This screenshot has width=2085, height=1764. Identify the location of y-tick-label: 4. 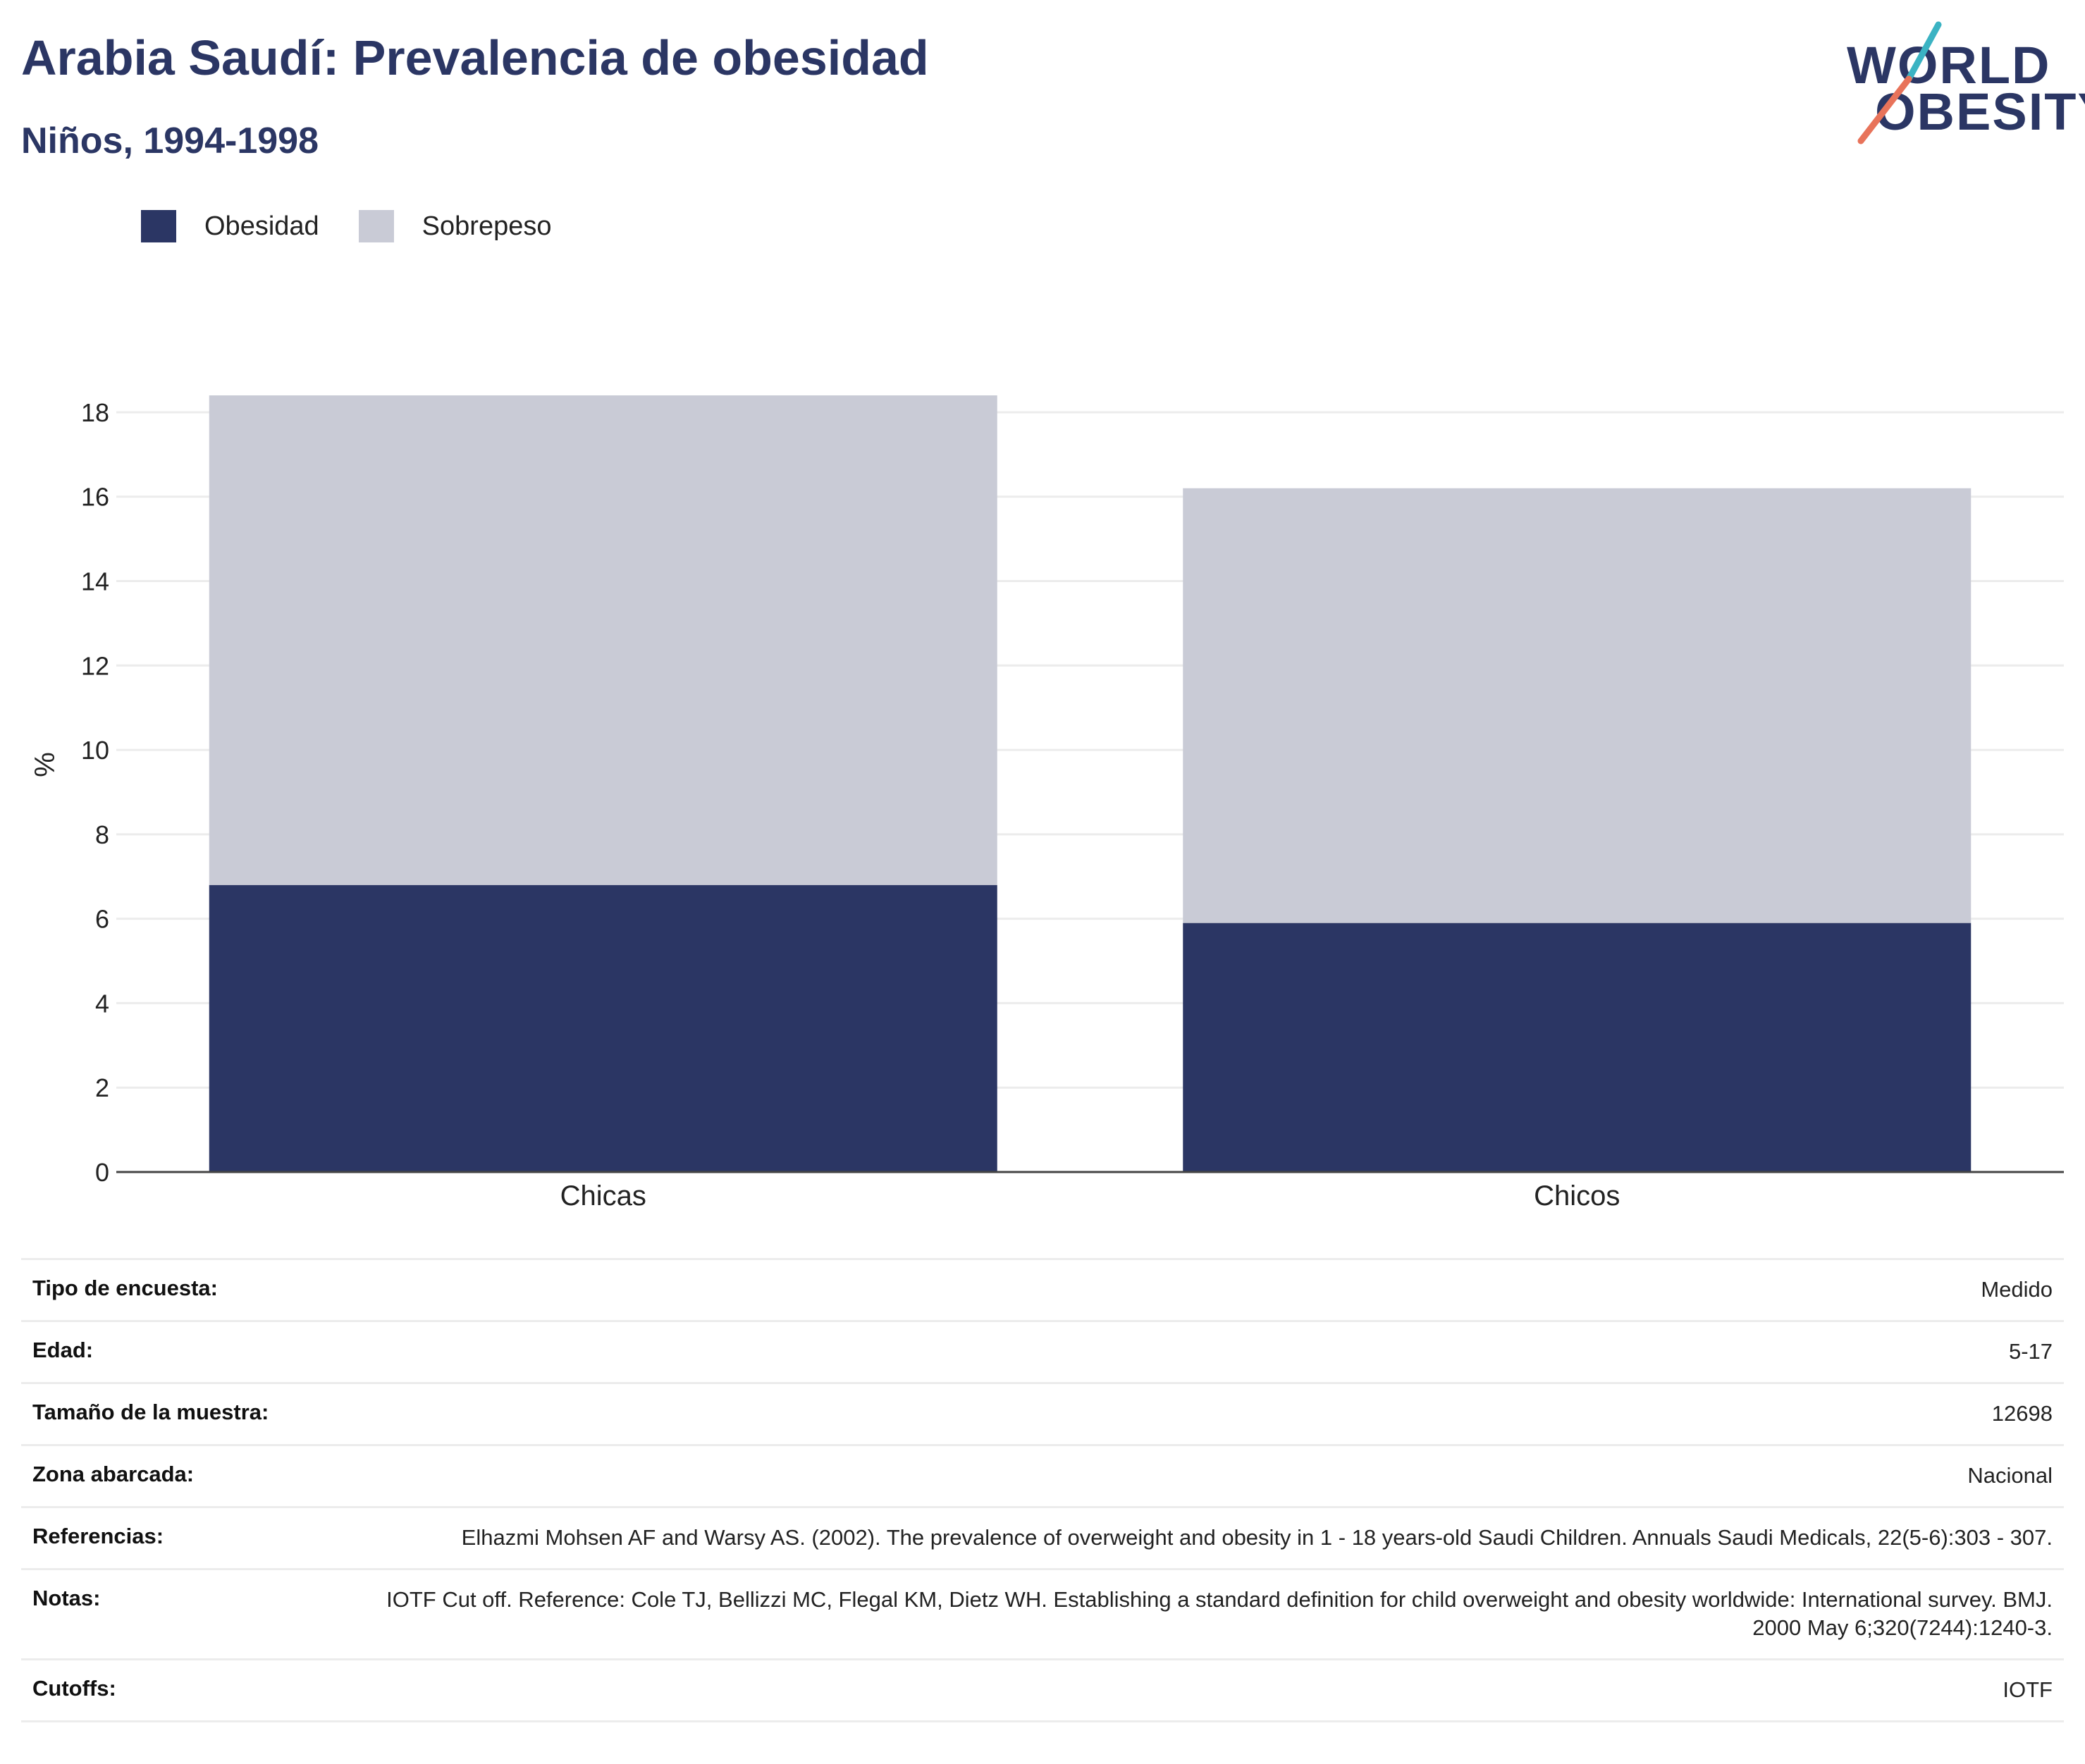
(102, 1003).